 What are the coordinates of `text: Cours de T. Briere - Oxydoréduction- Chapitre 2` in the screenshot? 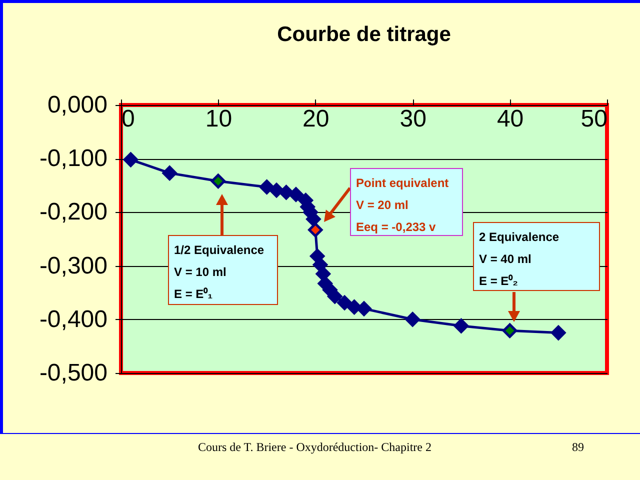 It's located at (315, 447).